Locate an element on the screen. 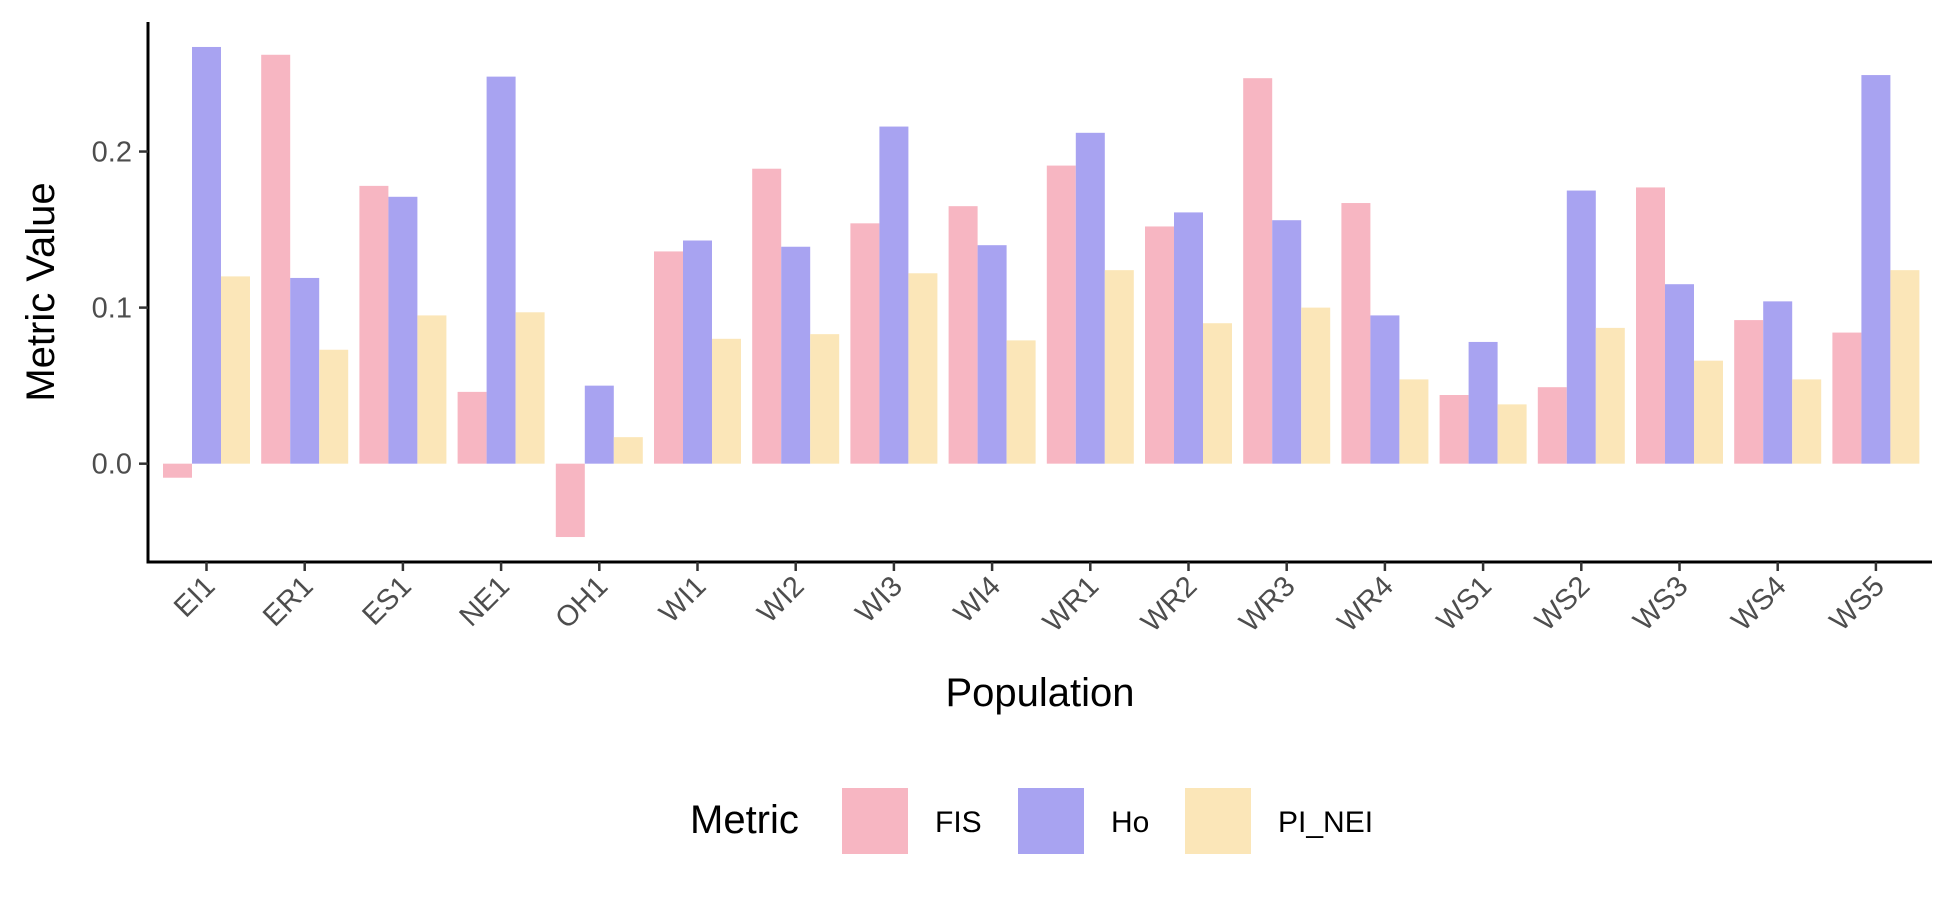  bar-fis-wr2 is located at coordinates (1159, 345).